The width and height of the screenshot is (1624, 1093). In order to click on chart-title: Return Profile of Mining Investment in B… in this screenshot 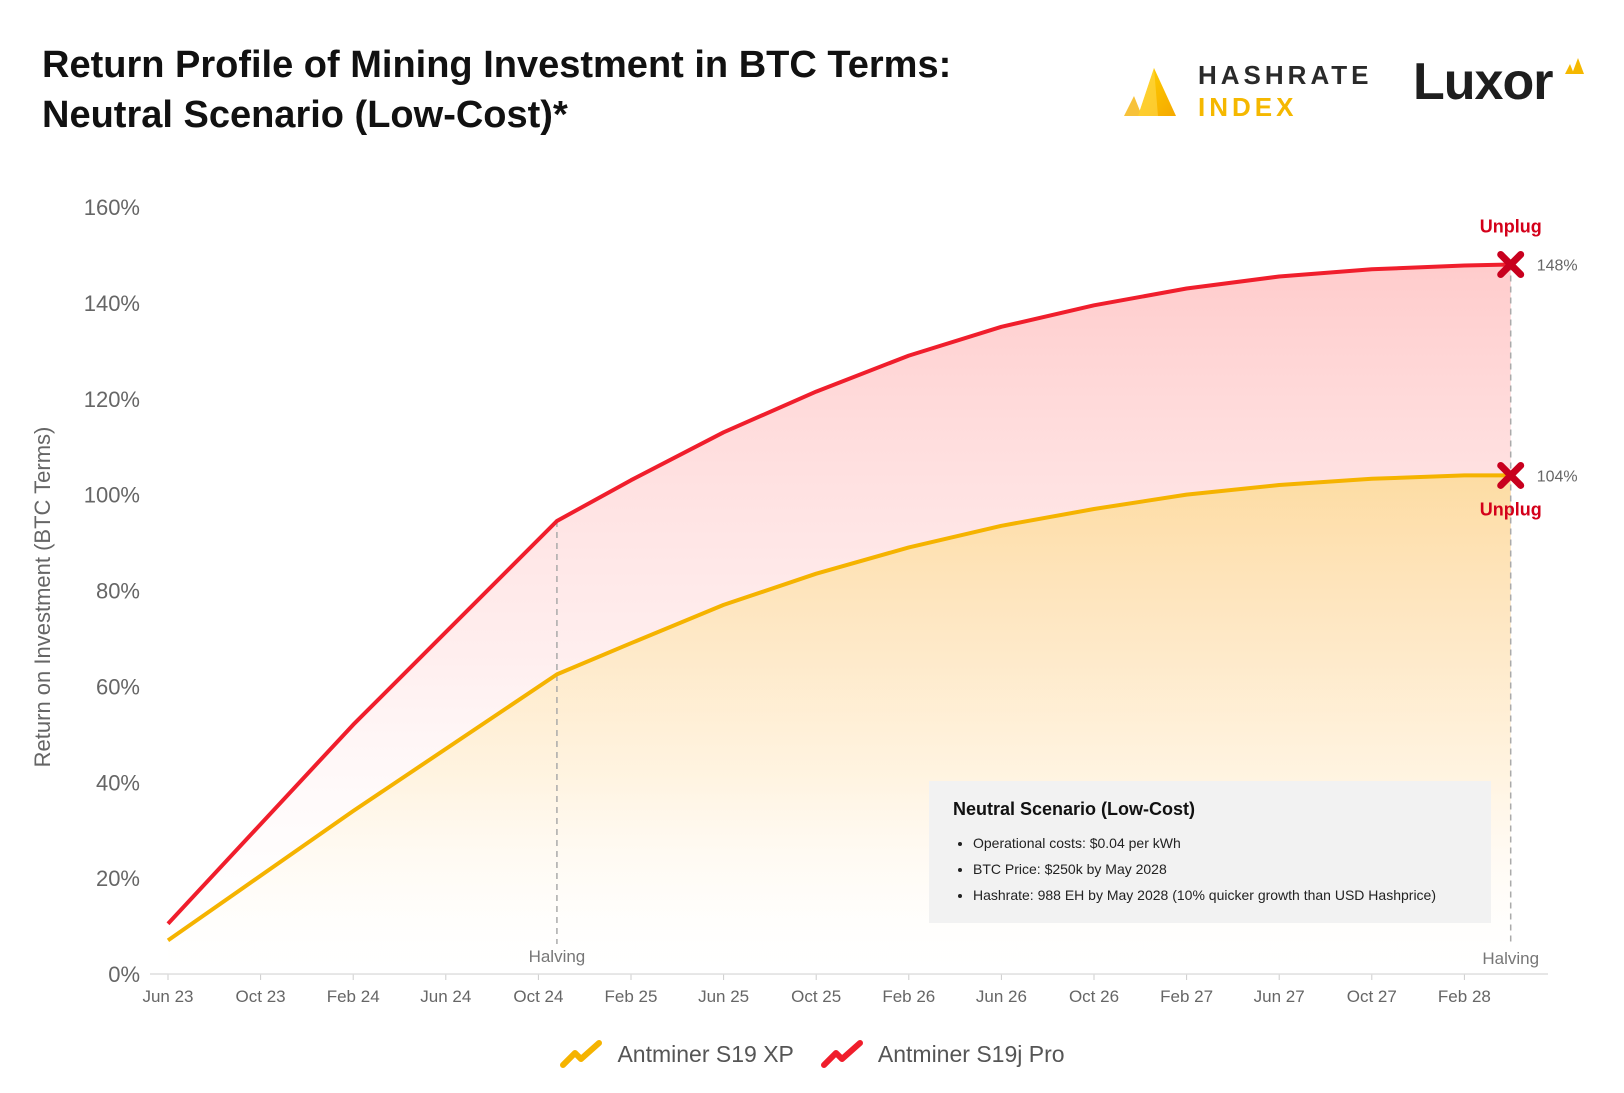, I will do `click(496, 90)`.